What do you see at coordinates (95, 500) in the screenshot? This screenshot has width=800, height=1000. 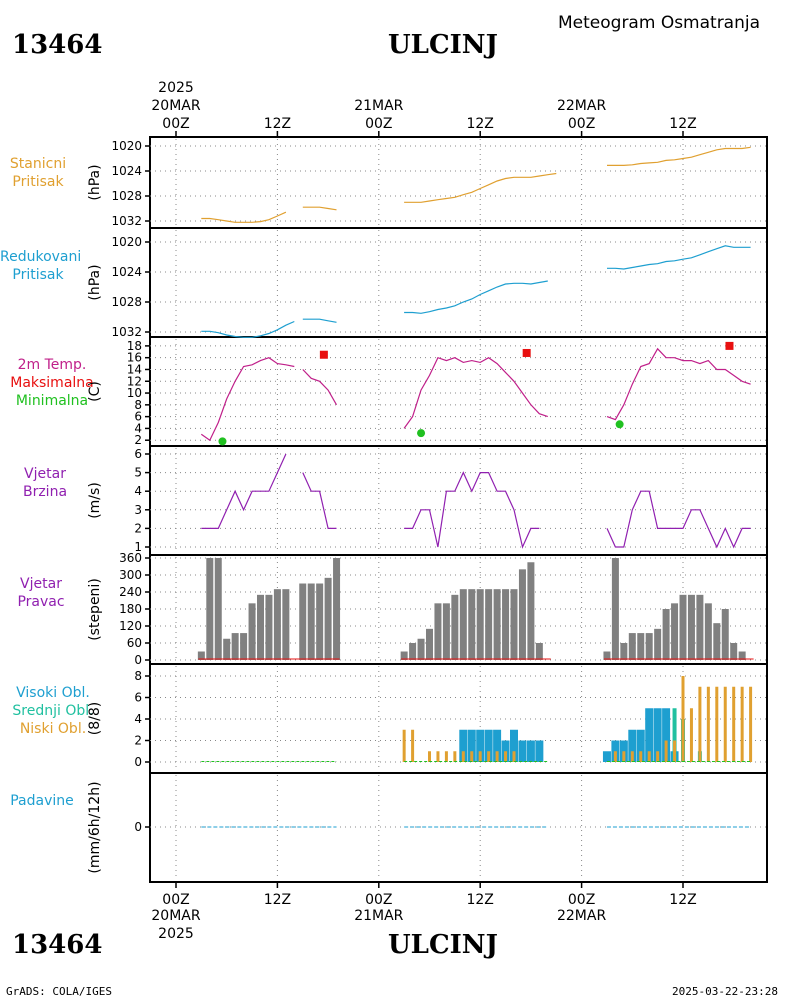 I see `y-axis-unit-label: (m/s)` at bounding box center [95, 500].